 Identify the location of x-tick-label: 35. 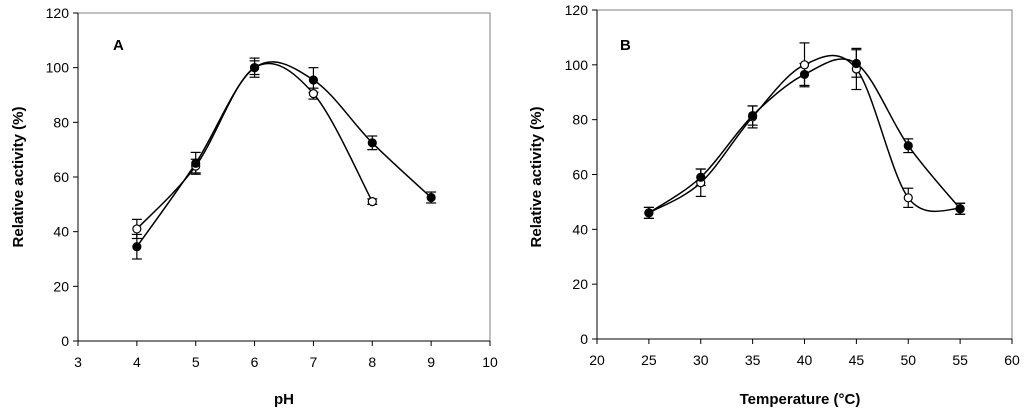
(753, 360).